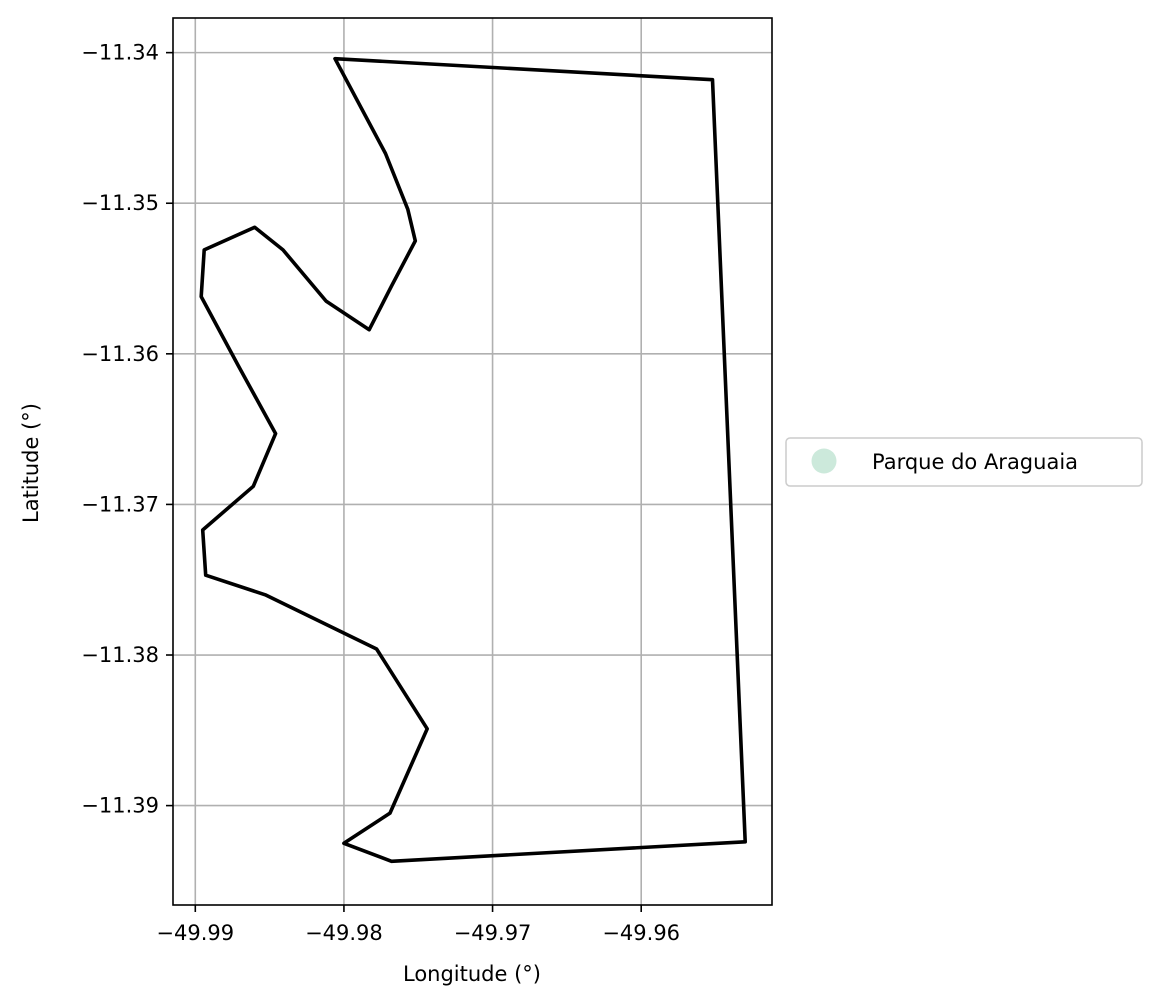 This screenshot has width=1162, height=1006. I want to click on y-tick-label: −11.35, so click(120, 203).